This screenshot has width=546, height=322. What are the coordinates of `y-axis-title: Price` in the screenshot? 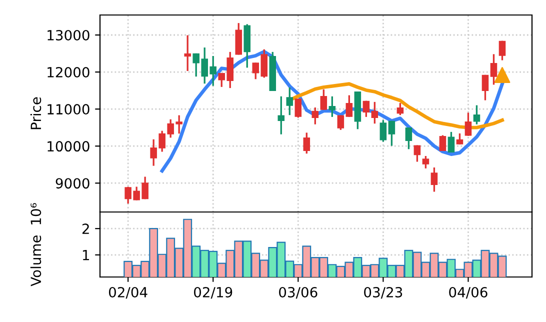 It's located at (36, 113).